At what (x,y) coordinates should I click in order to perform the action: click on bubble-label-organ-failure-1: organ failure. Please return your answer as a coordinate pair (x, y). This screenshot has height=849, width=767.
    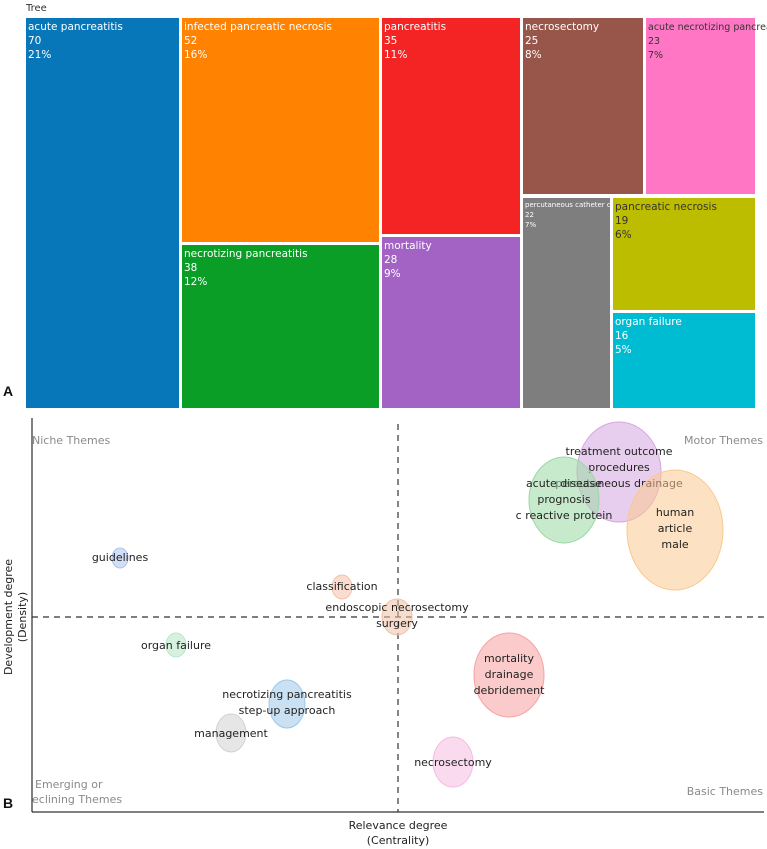
    Looking at the image, I should click on (176, 645).